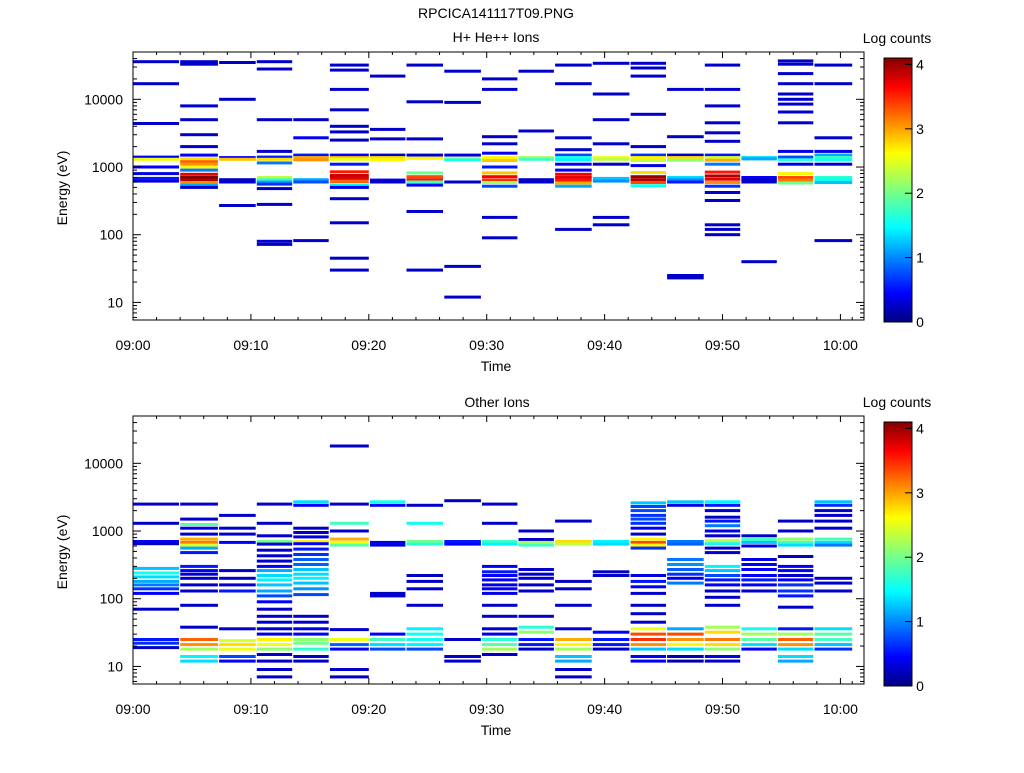 The image size is (1024, 773). I want to click on colorbar, so click(898, 190).